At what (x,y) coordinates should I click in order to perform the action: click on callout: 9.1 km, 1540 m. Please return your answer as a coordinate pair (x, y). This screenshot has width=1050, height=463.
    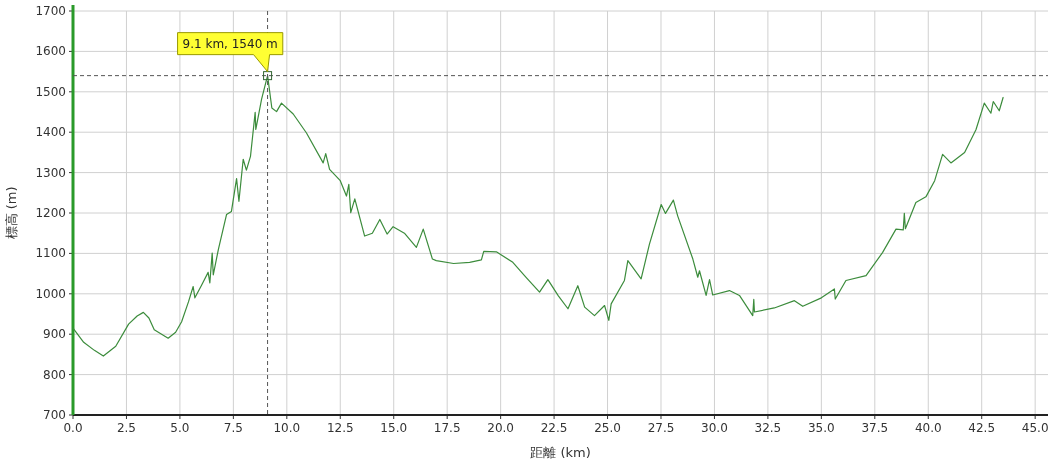
    Looking at the image, I should click on (230, 56).